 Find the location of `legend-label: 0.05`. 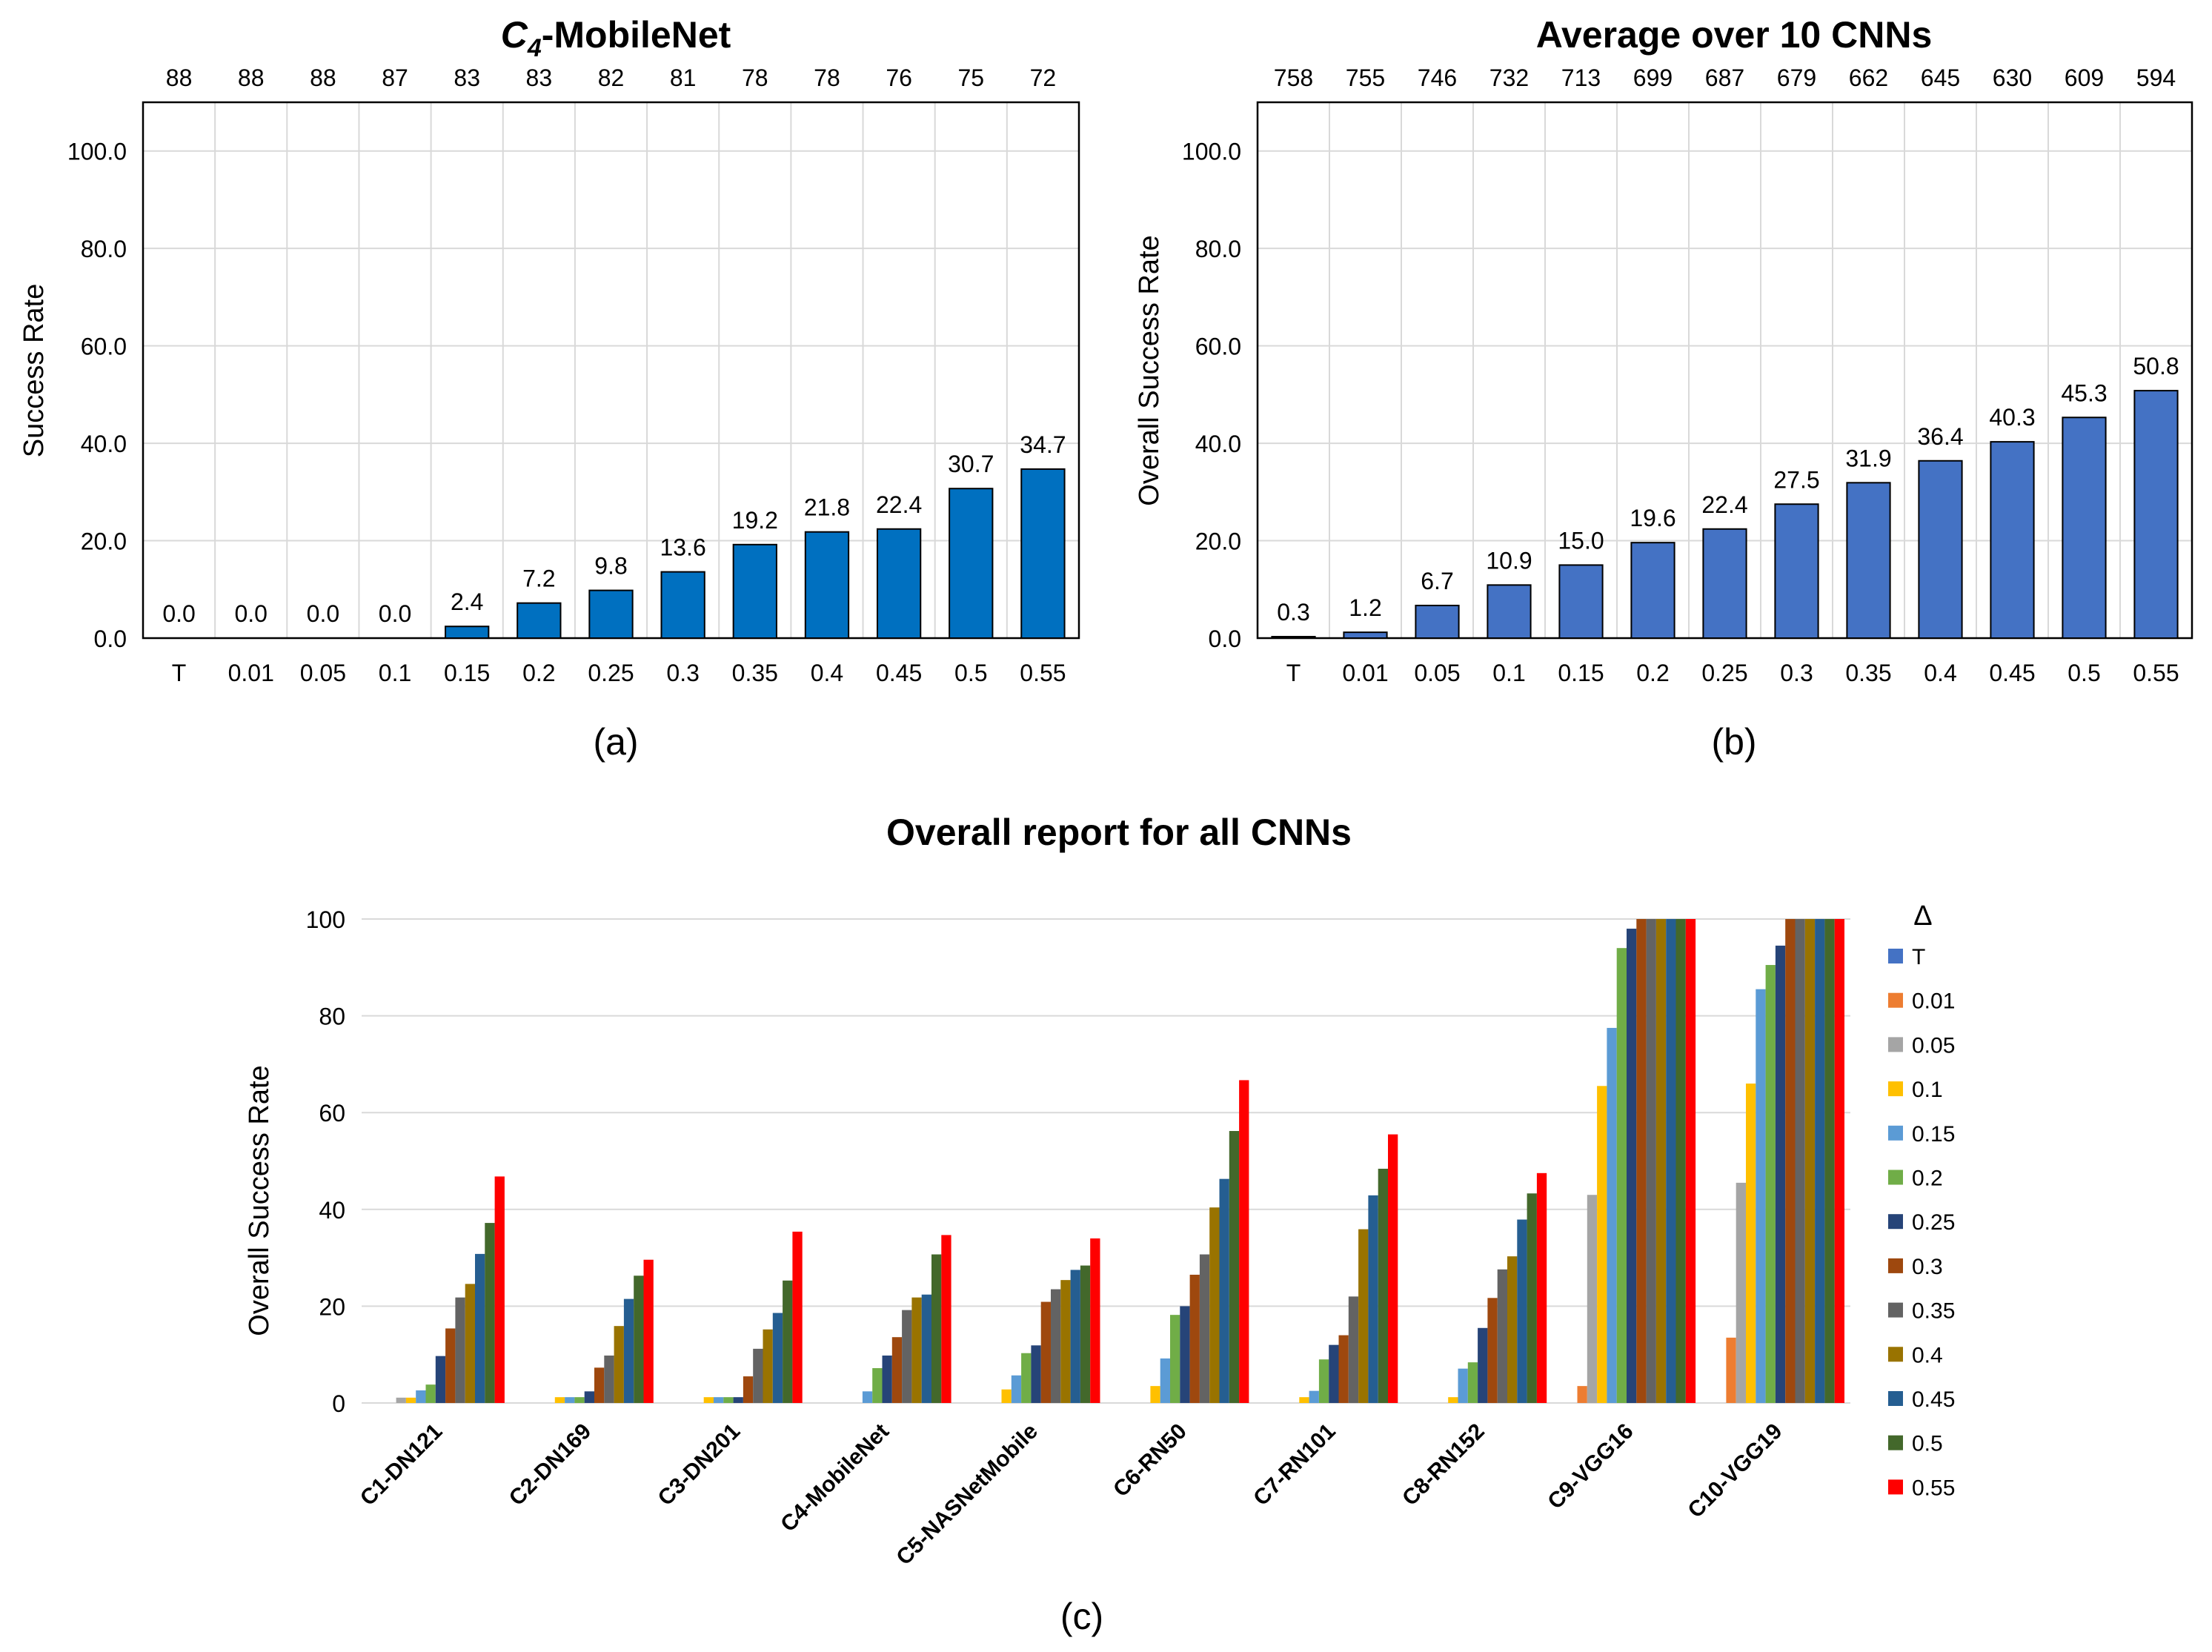

legend-label: 0.05 is located at coordinates (1933, 1045).